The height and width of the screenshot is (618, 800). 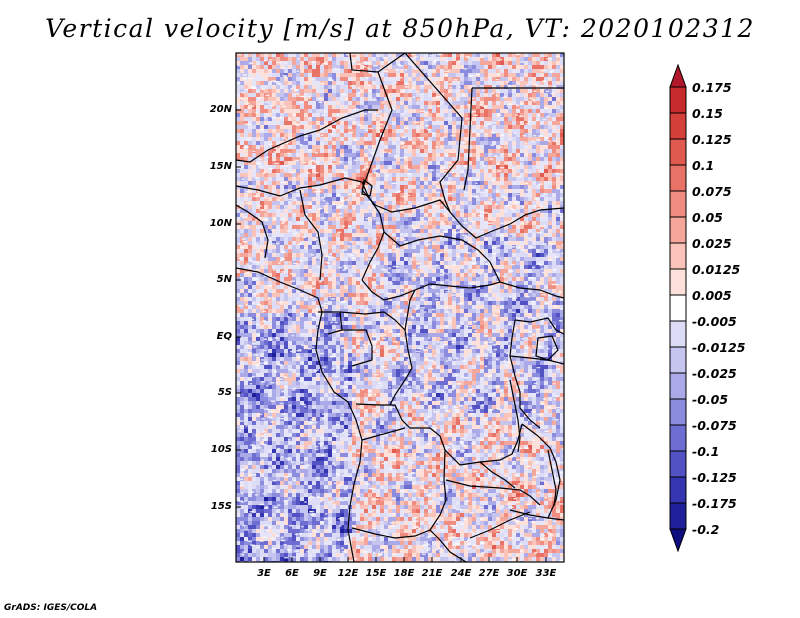 What do you see at coordinates (221, 449) in the screenshot?
I see `lat-label: 10S` at bounding box center [221, 449].